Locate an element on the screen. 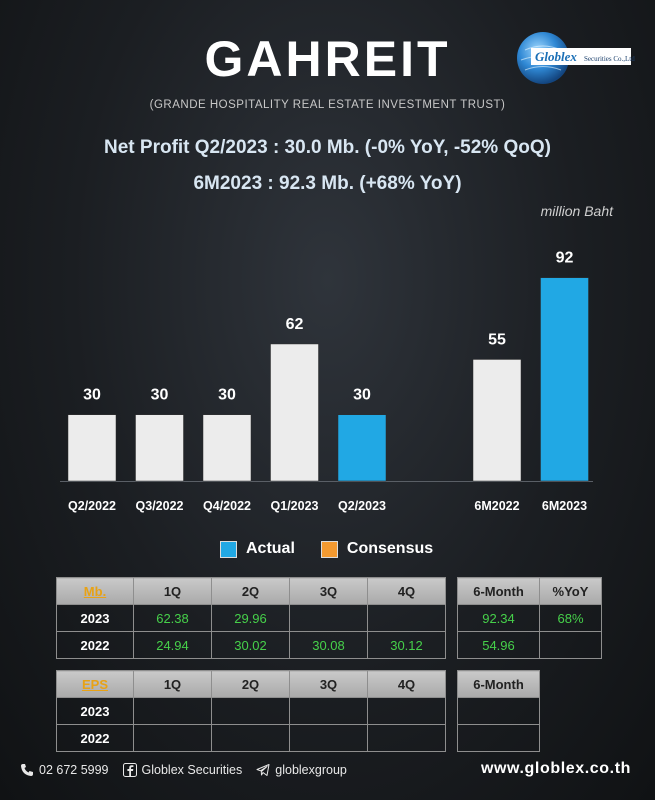  footer-phone: 02 672 5999 is located at coordinates (74, 770).